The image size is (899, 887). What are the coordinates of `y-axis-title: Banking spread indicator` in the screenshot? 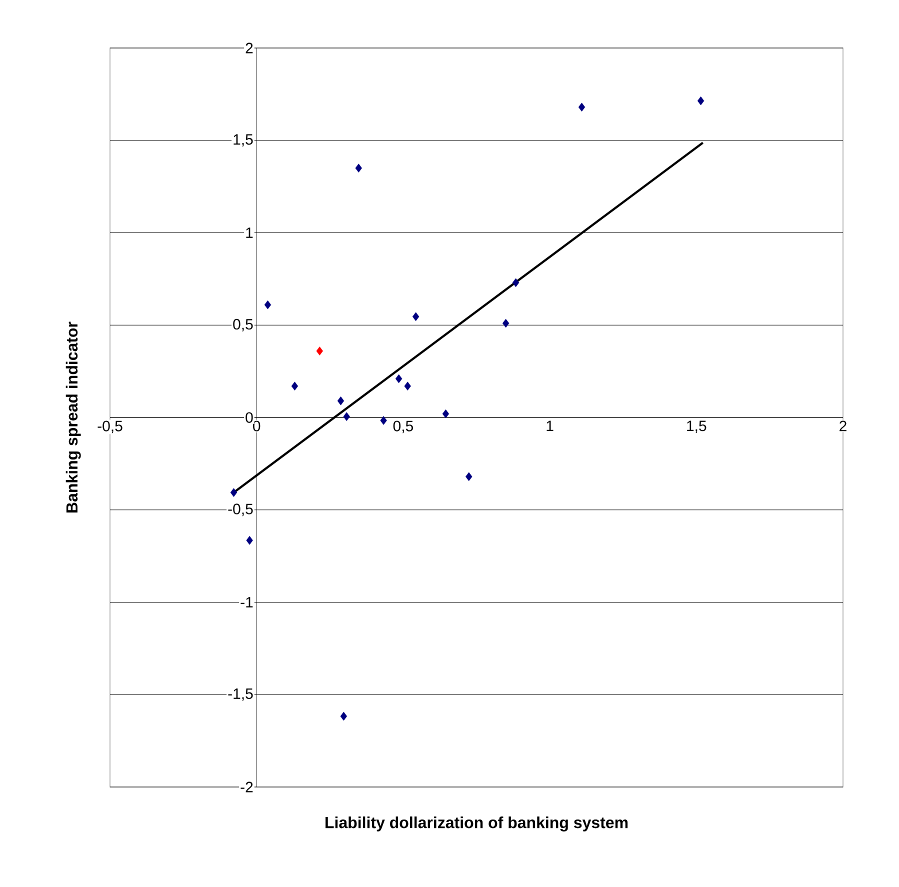 It's located at (73, 417).